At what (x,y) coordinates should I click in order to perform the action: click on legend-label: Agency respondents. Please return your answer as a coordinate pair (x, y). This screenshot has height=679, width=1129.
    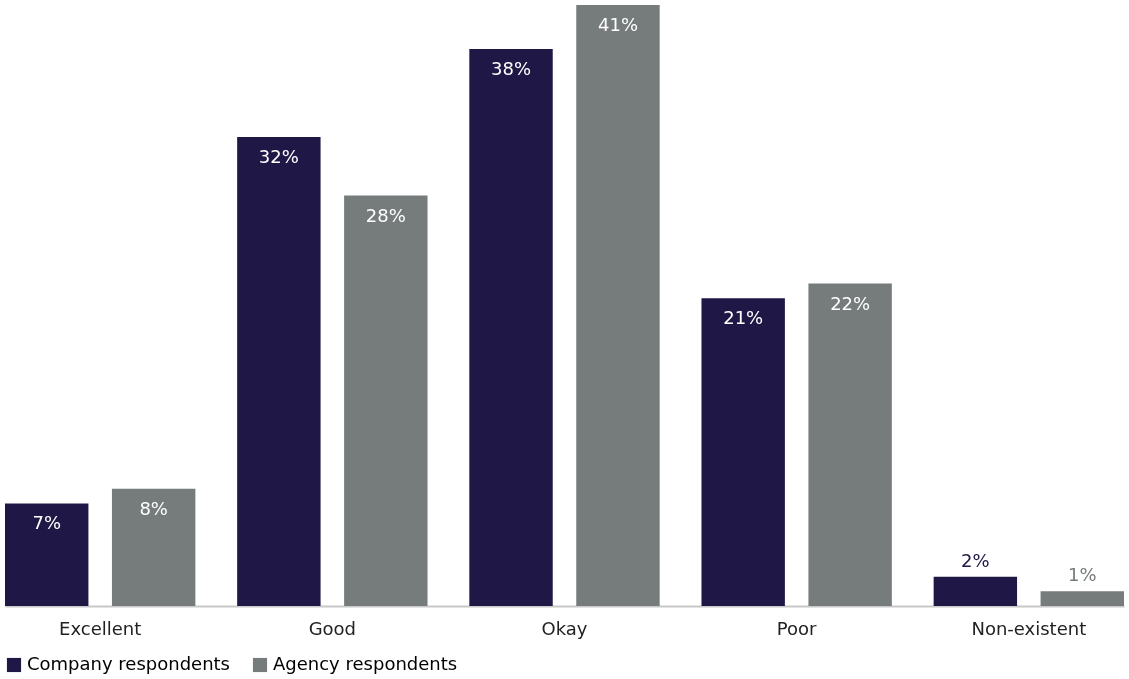
    Looking at the image, I should click on (365, 663).